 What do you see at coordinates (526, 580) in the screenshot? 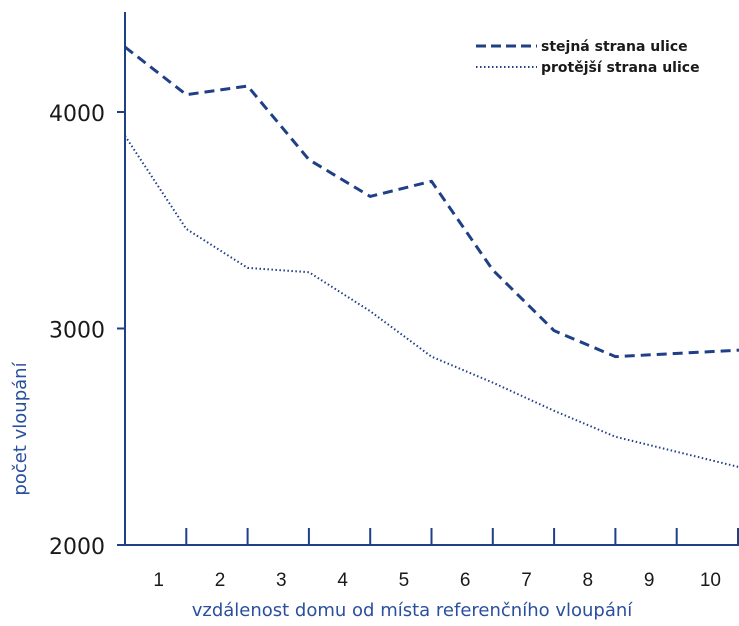
I see `x-tick-label: 7` at bounding box center [526, 580].